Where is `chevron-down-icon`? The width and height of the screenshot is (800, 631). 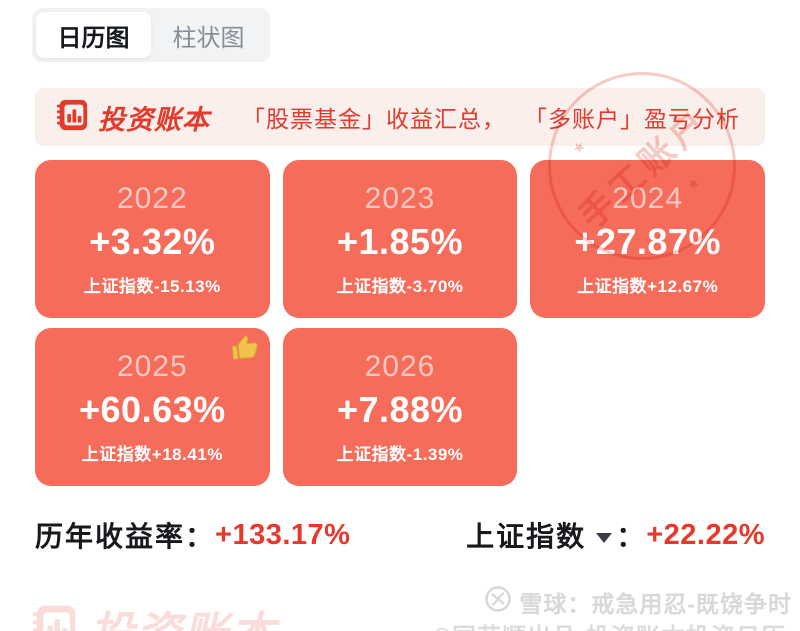
chevron-down-icon is located at coordinates (604, 537).